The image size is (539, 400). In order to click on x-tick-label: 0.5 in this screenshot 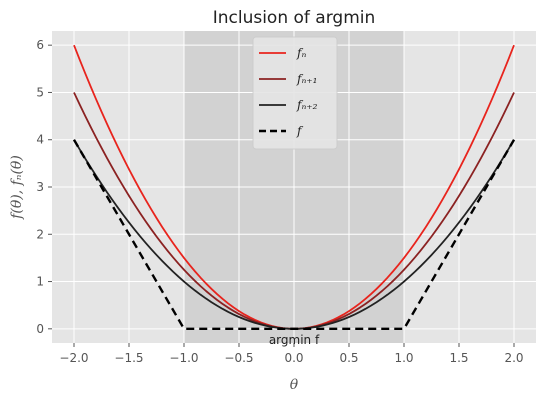, I will do `click(348, 358)`.